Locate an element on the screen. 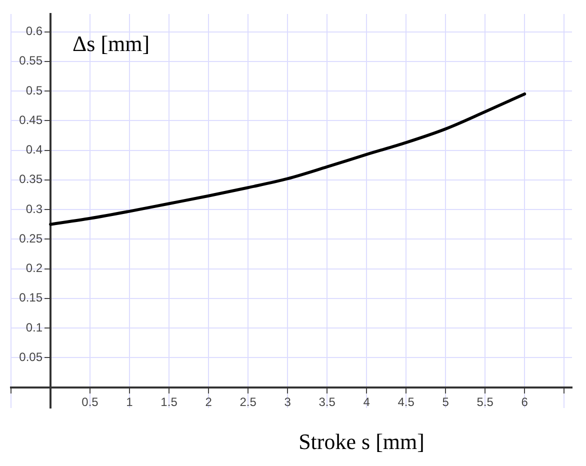 Image resolution: width=586 pixels, height=466 pixels. y-tick-label: 0.2 is located at coordinates (34, 268).